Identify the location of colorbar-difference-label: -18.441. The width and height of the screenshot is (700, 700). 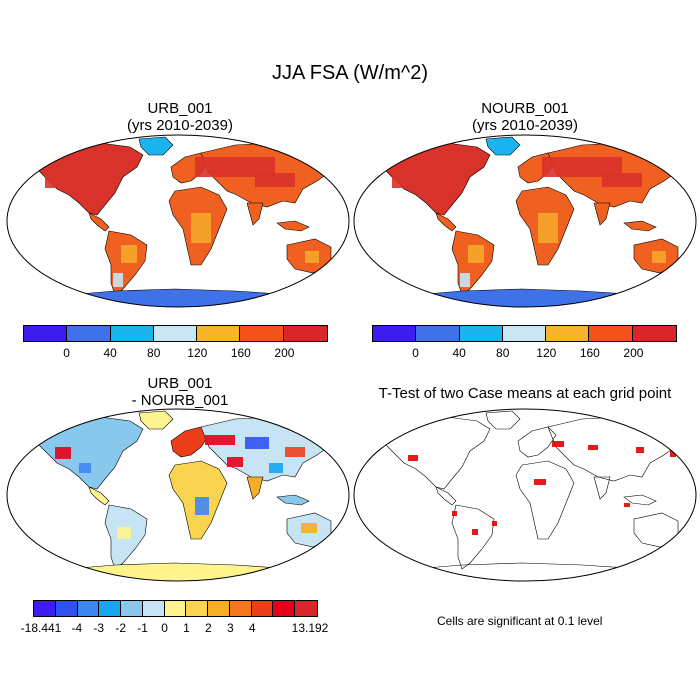
(41, 628).